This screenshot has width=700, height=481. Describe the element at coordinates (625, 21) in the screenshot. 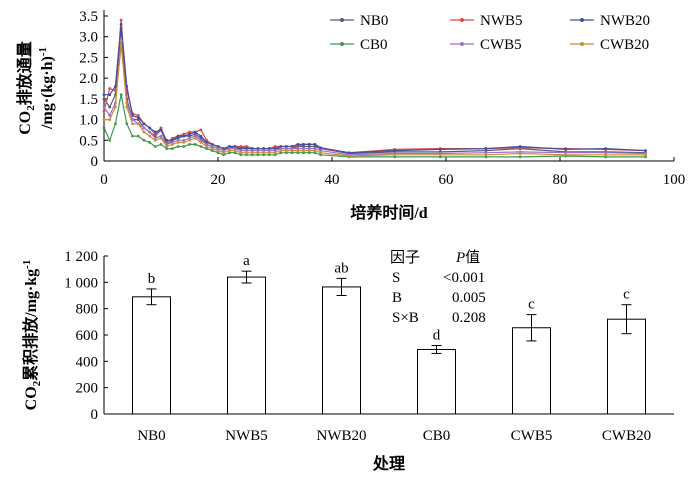

I see `legend-label: NWB20` at that location.